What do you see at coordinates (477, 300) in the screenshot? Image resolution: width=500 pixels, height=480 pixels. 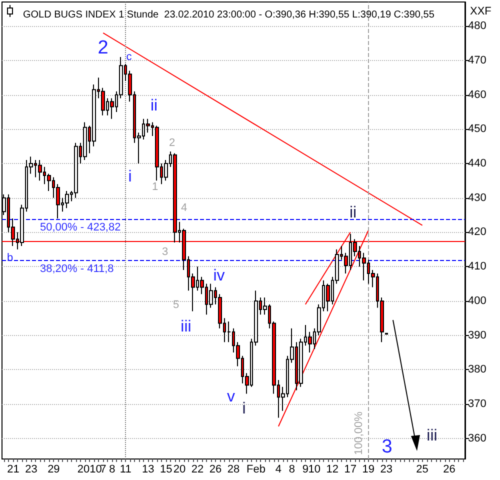 I see `y-tick-label: 400` at bounding box center [477, 300].